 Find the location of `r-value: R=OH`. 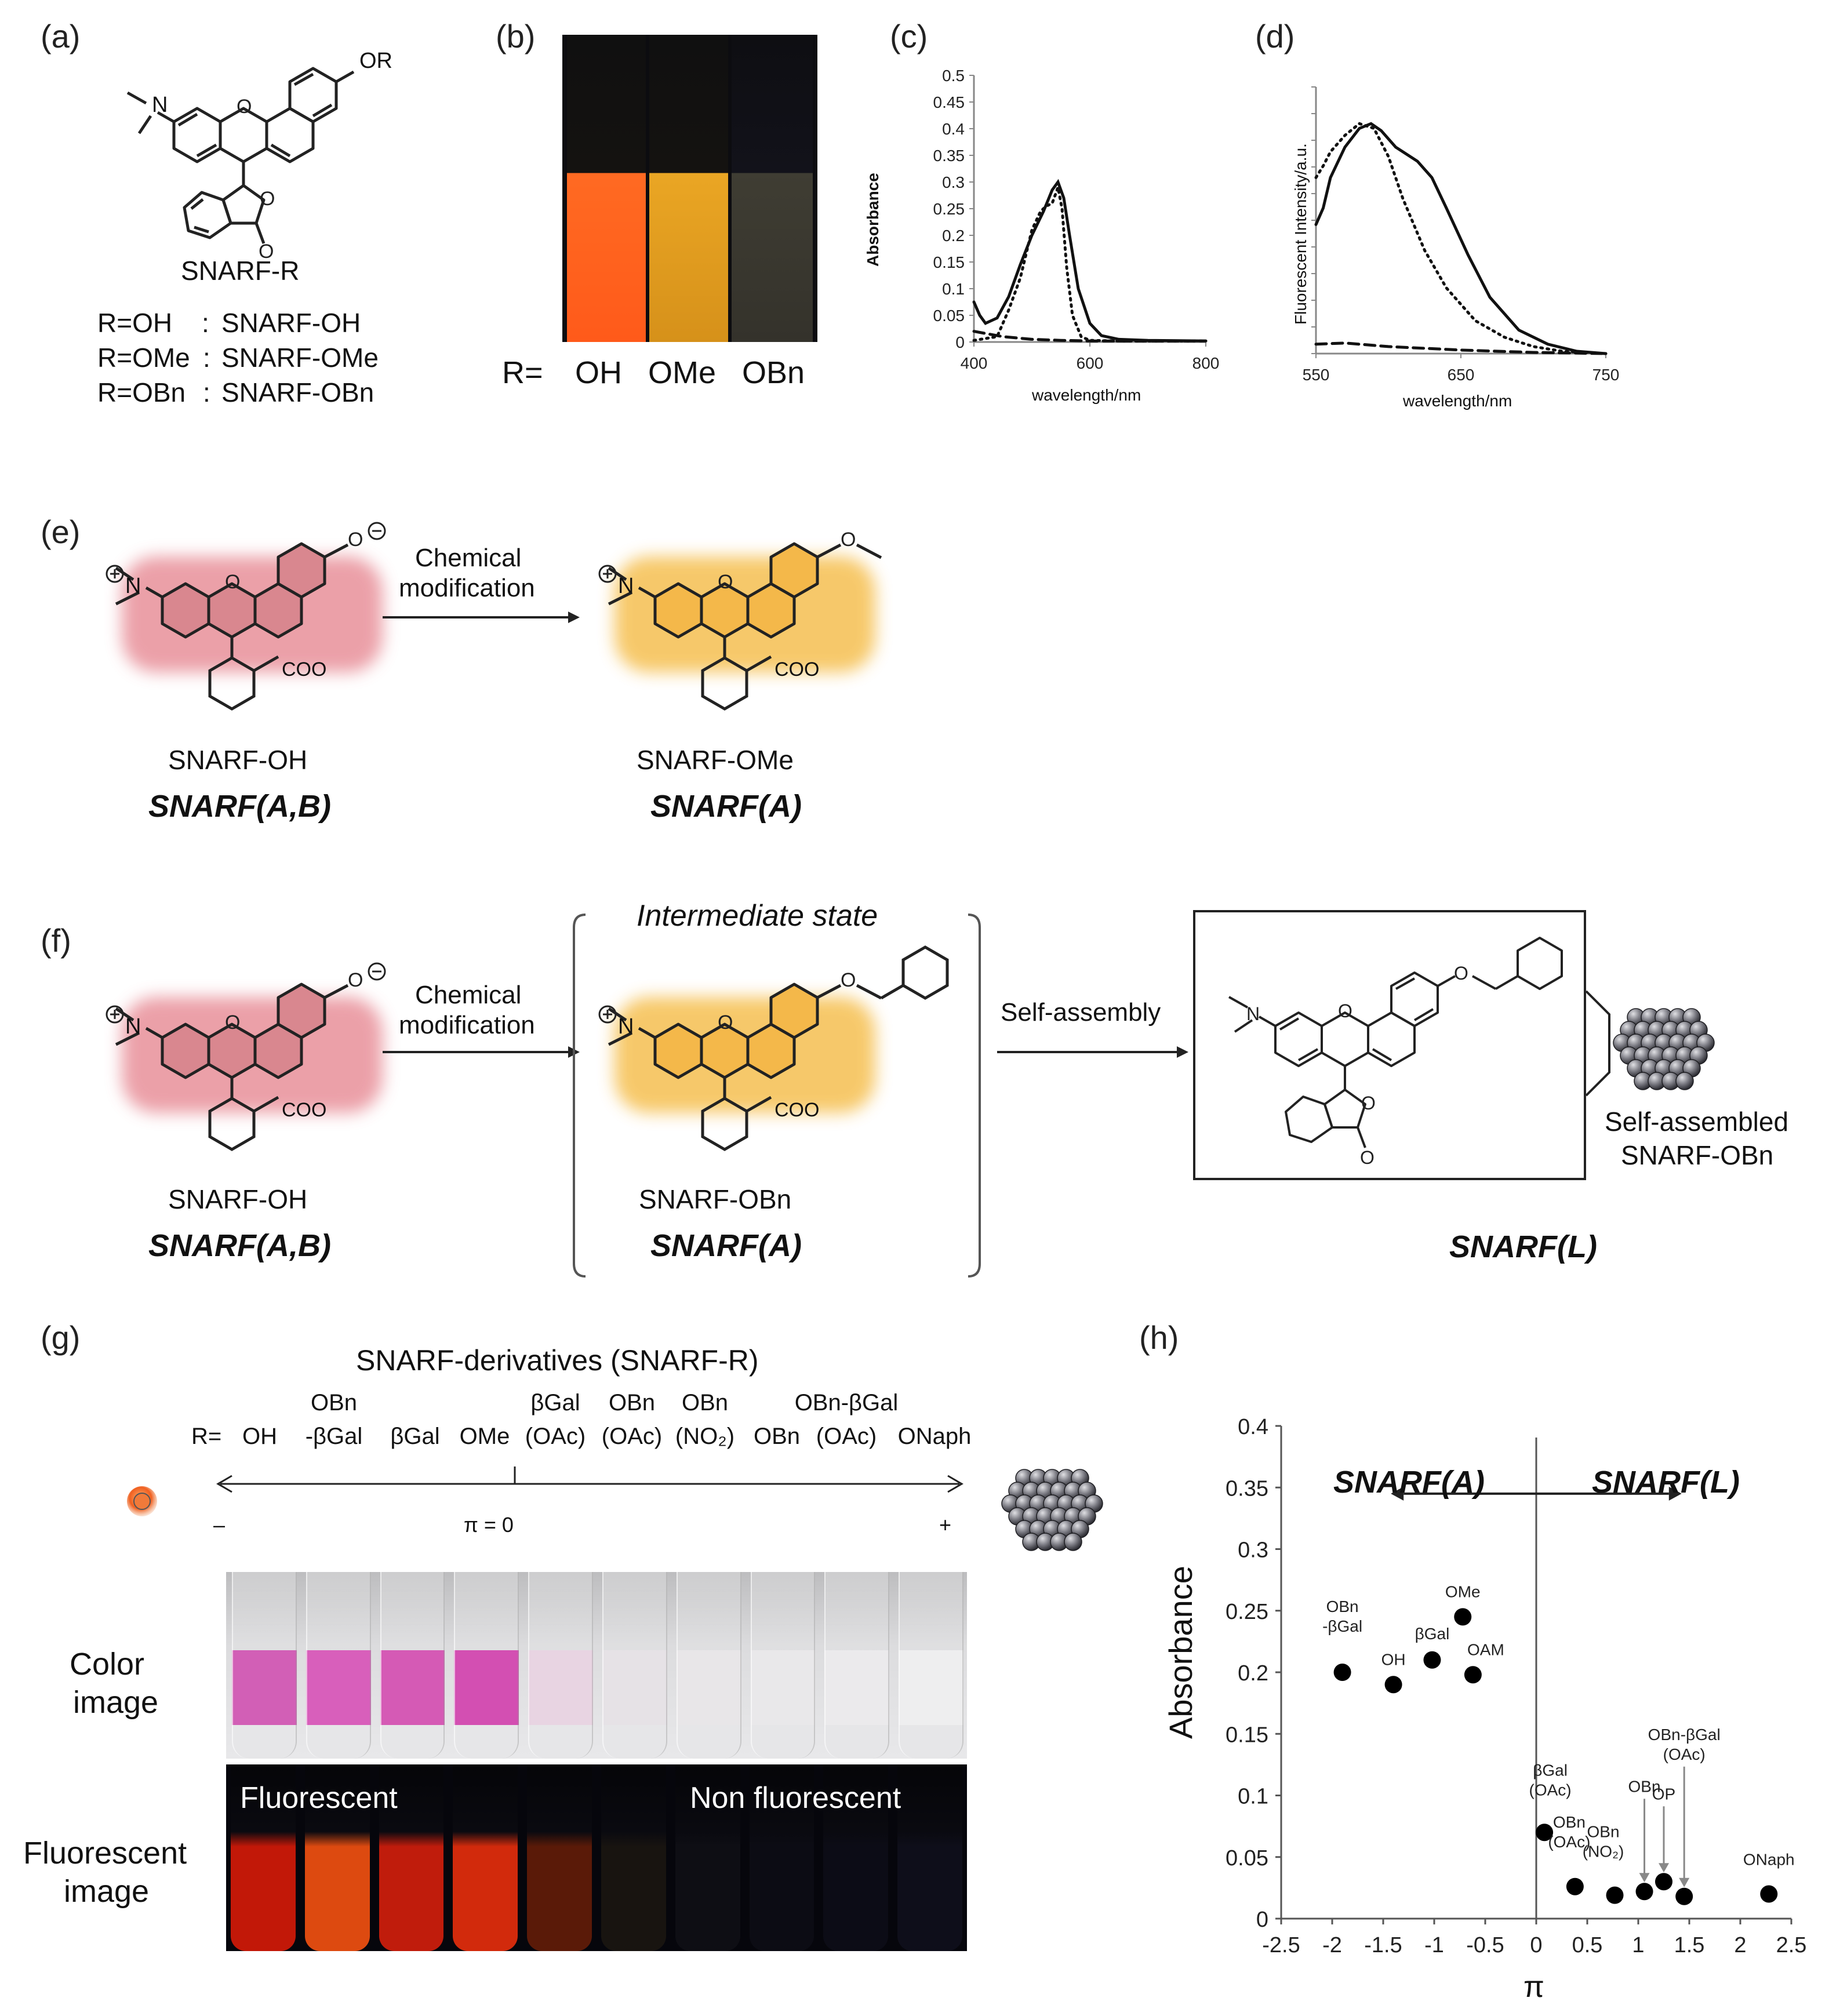

r-value: R=OH is located at coordinates (135, 323).